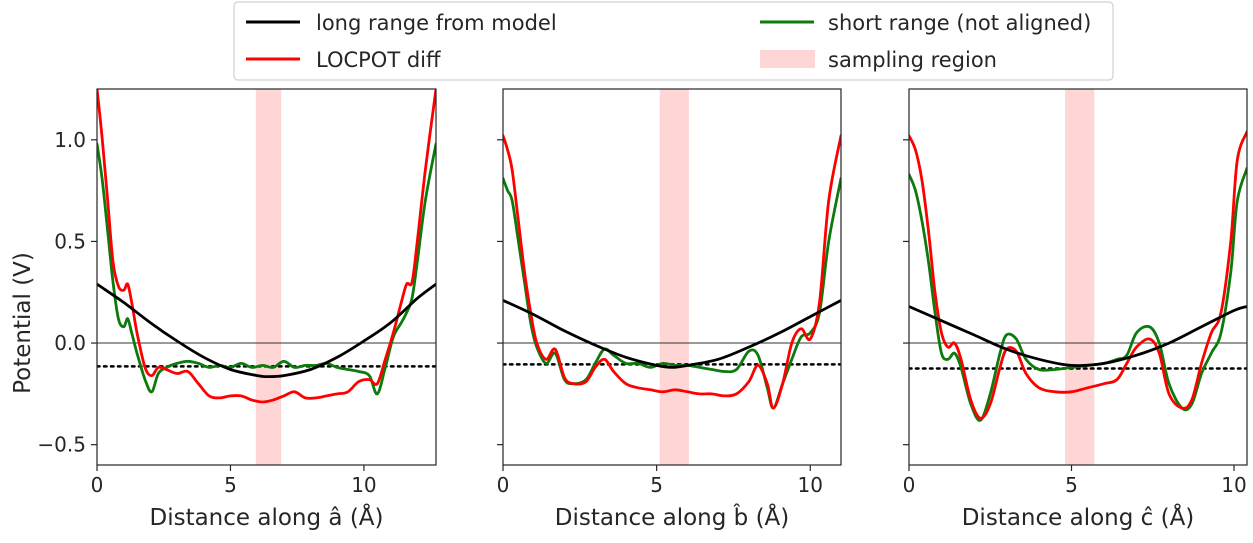  Describe the element at coordinates (70, 140) in the screenshot. I see `y-tick-label: 1.0` at that location.